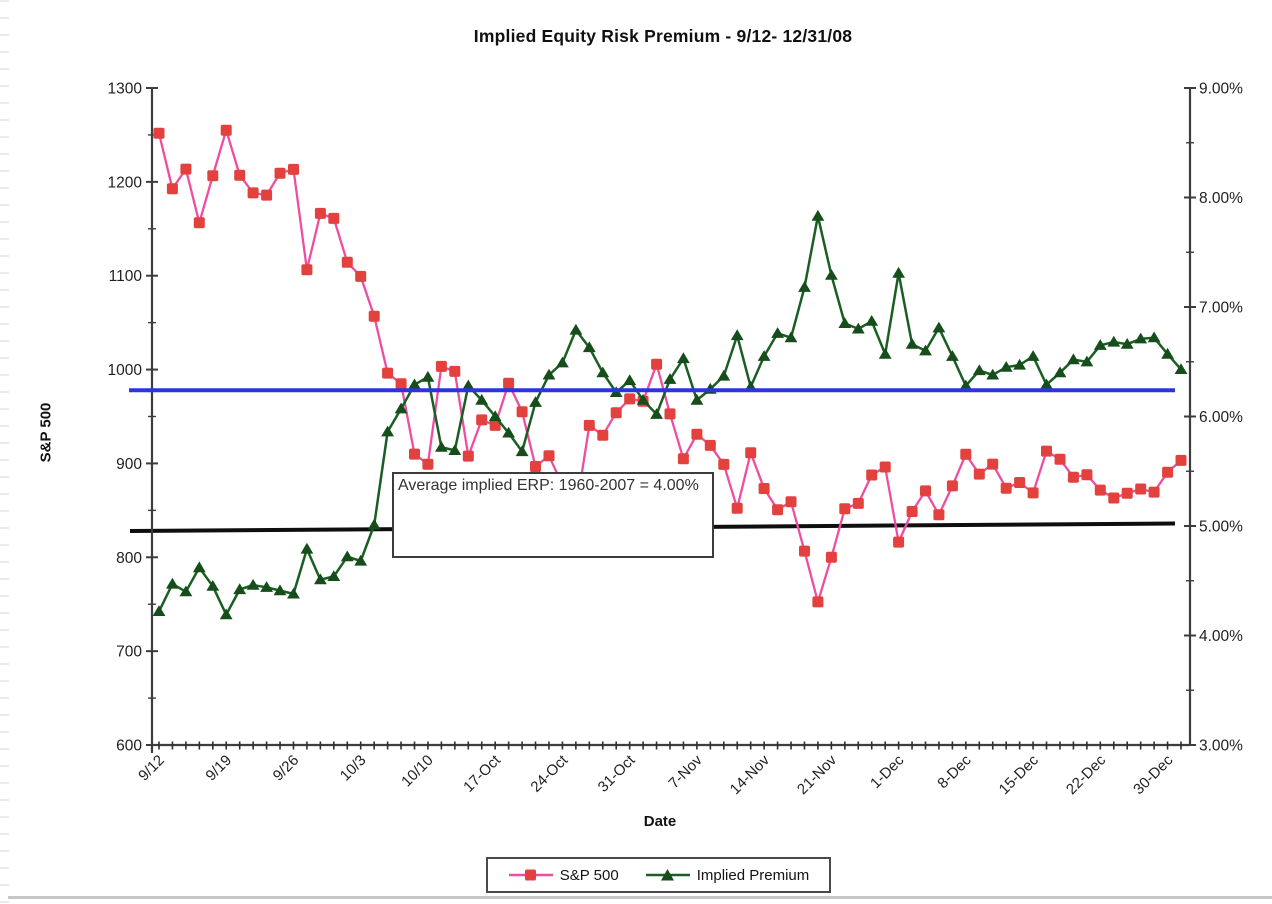 The height and width of the screenshot is (904, 1272). I want to click on right-axis: 9.00% 8.00% 7.00% 6.00% 5.00% 4.00% 3.00%, so click(1213, 418).